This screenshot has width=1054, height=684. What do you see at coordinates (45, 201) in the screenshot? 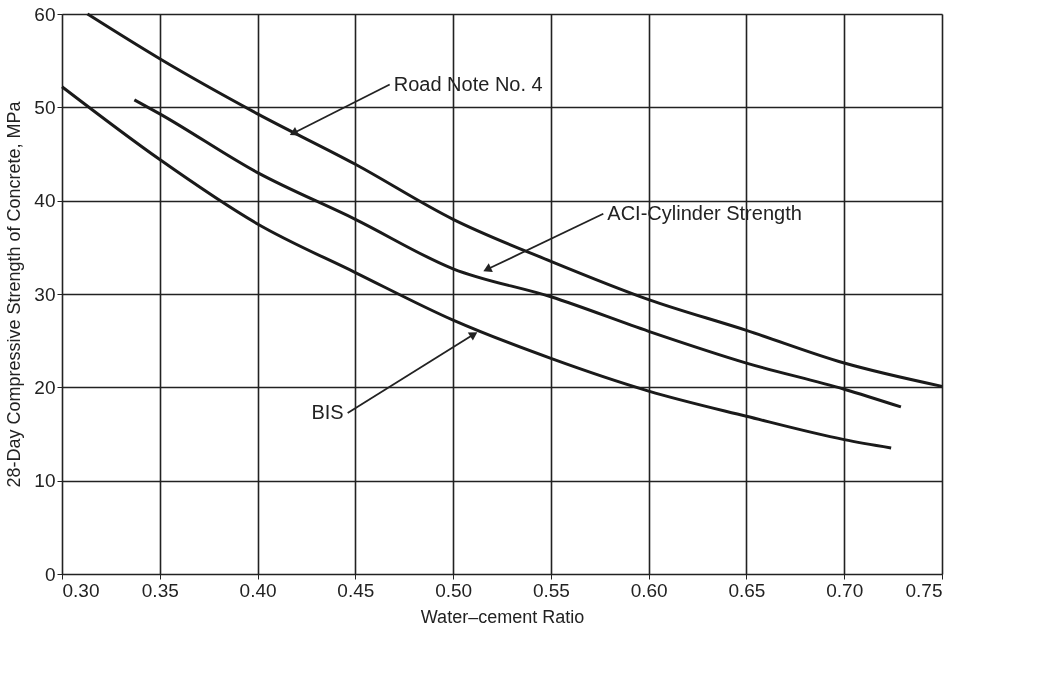
I see `y-tick-label: 40` at bounding box center [45, 201].